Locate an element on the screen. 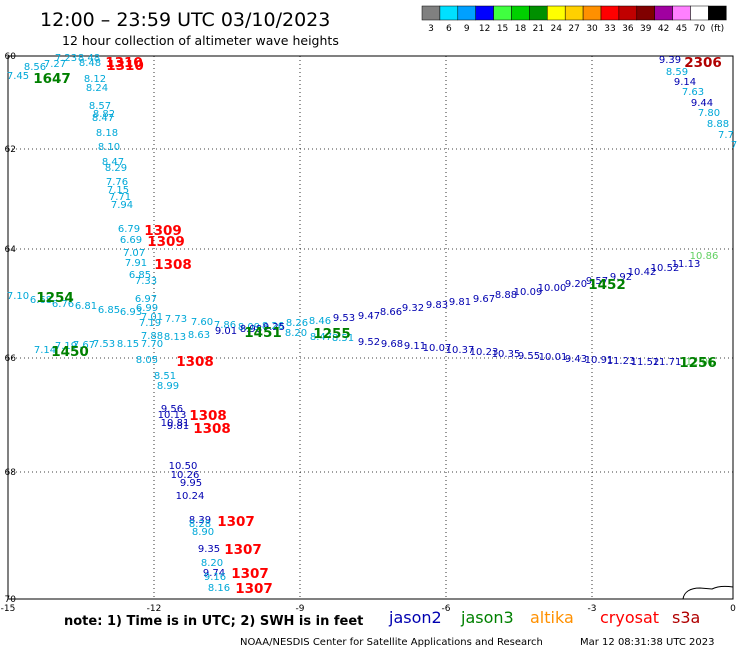 The image size is (740, 650). scale-label: 30 is located at coordinates (592, 29).